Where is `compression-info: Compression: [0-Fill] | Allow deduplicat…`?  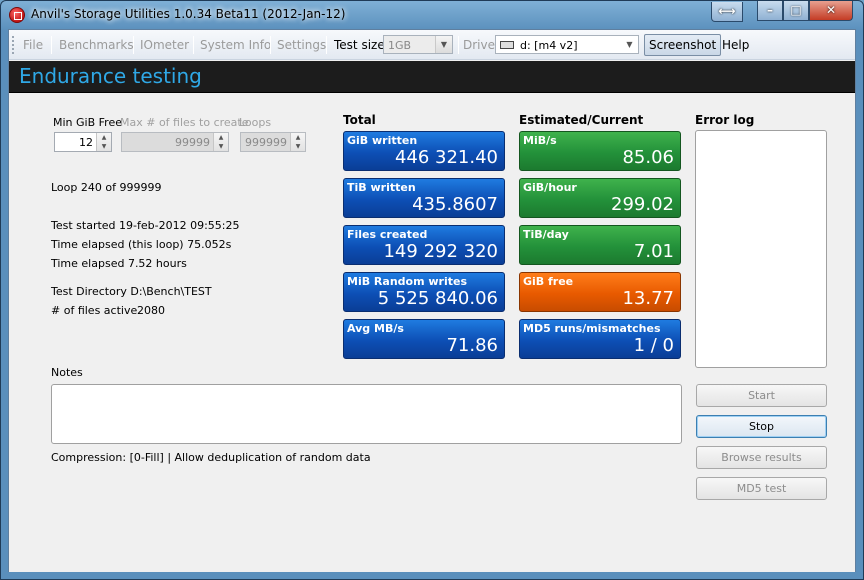 compression-info: Compression: [0-Fill] | Allow deduplicat… is located at coordinates (211, 457).